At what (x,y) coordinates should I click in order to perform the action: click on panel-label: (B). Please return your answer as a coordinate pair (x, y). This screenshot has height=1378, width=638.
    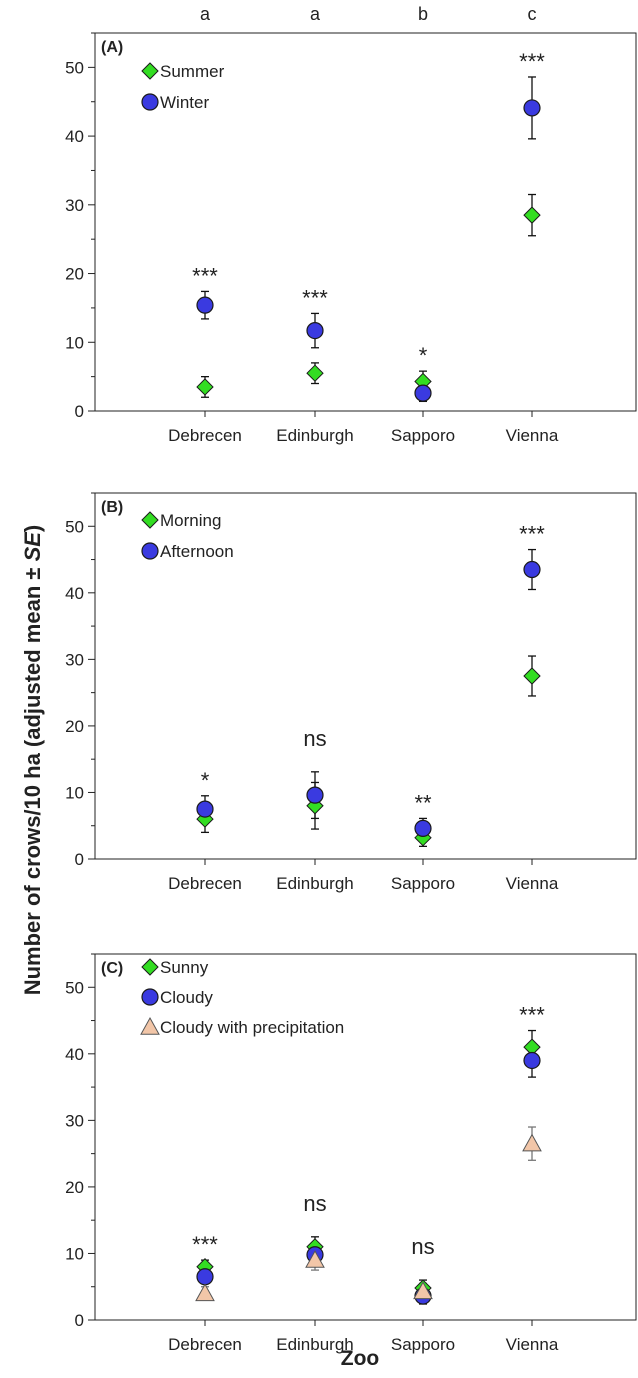
    Looking at the image, I should click on (112, 507).